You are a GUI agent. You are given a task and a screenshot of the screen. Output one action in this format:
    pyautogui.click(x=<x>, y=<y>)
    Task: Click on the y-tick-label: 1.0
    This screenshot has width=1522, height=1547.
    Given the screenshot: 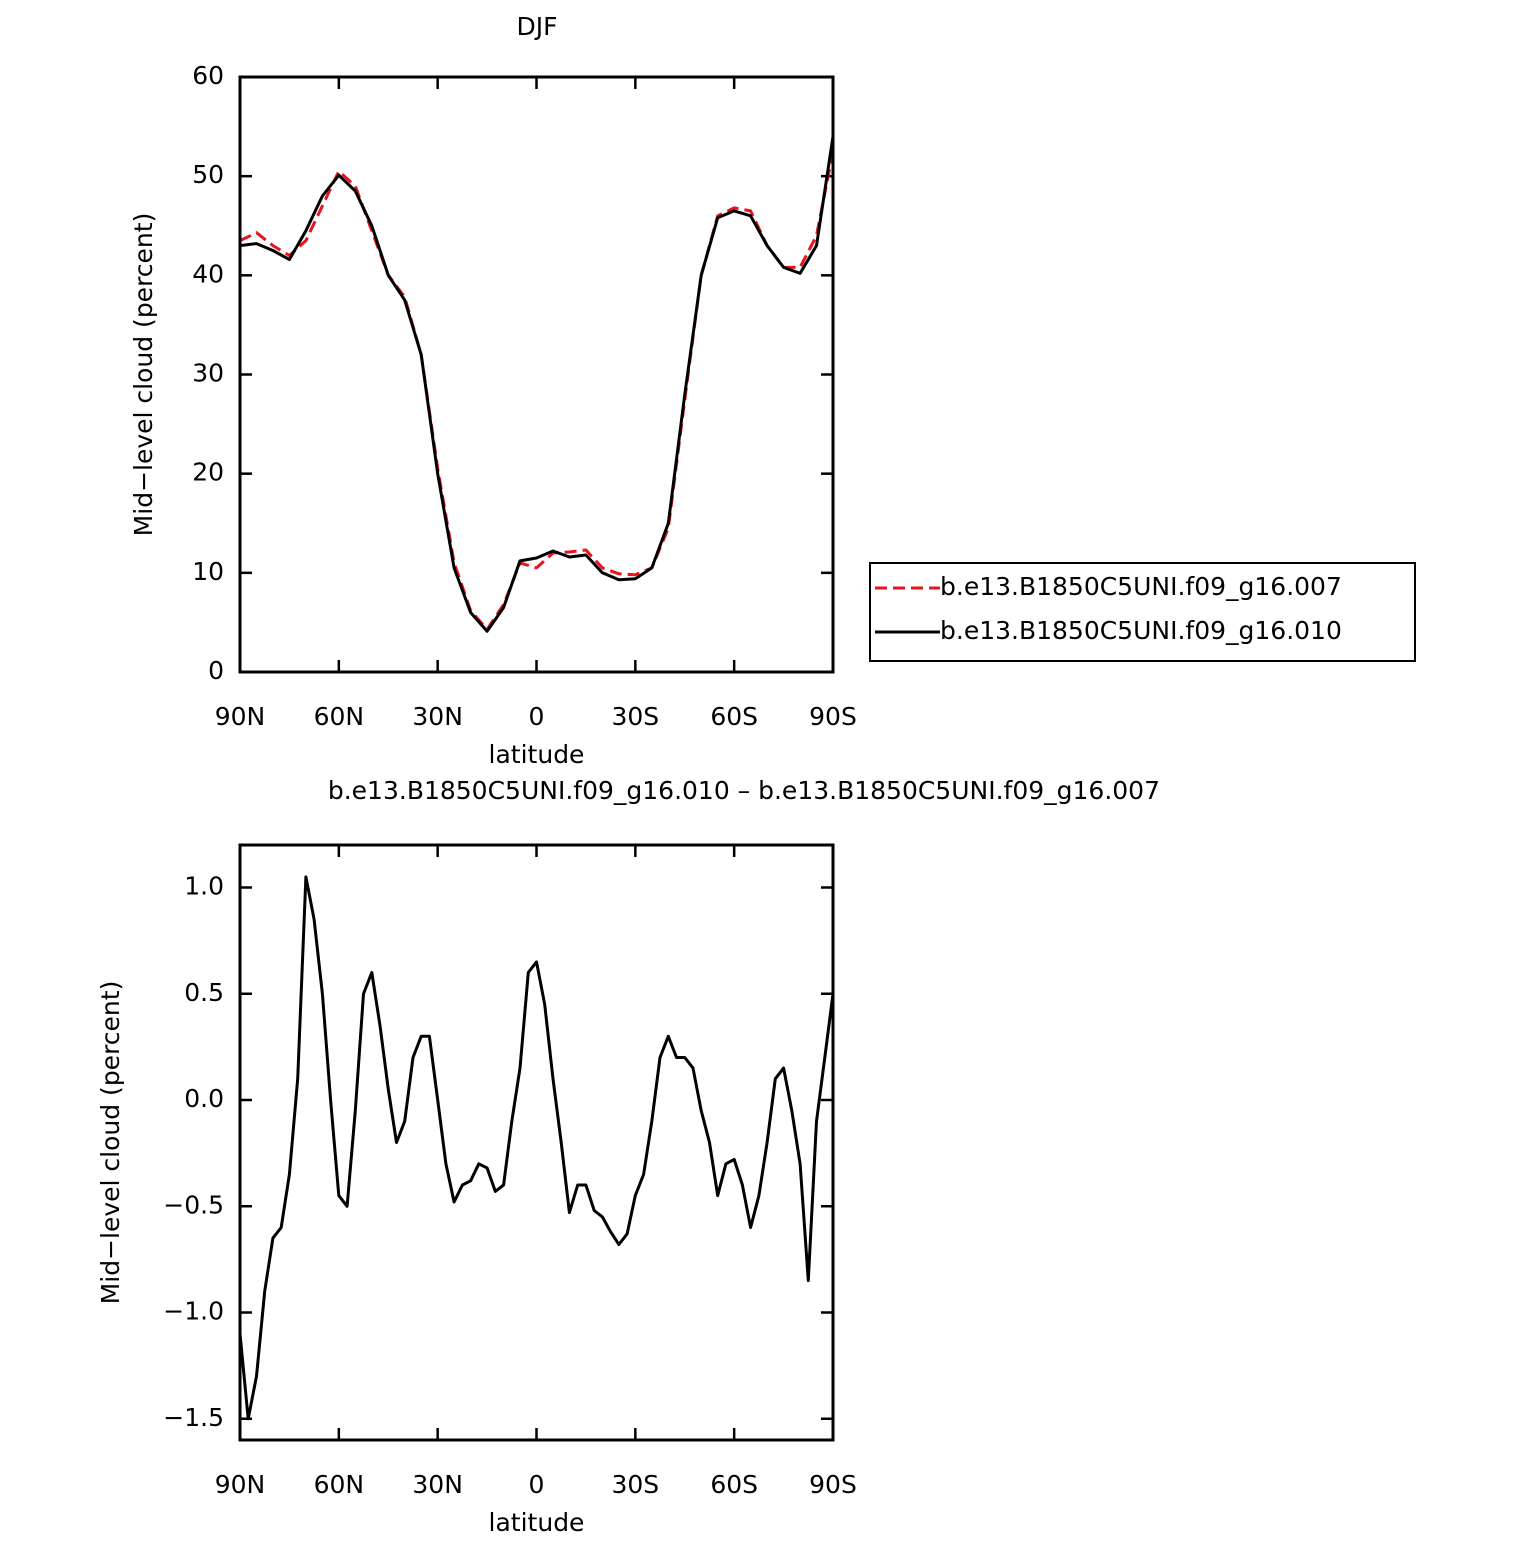 What is the action you would take?
    pyautogui.click(x=204, y=886)
    